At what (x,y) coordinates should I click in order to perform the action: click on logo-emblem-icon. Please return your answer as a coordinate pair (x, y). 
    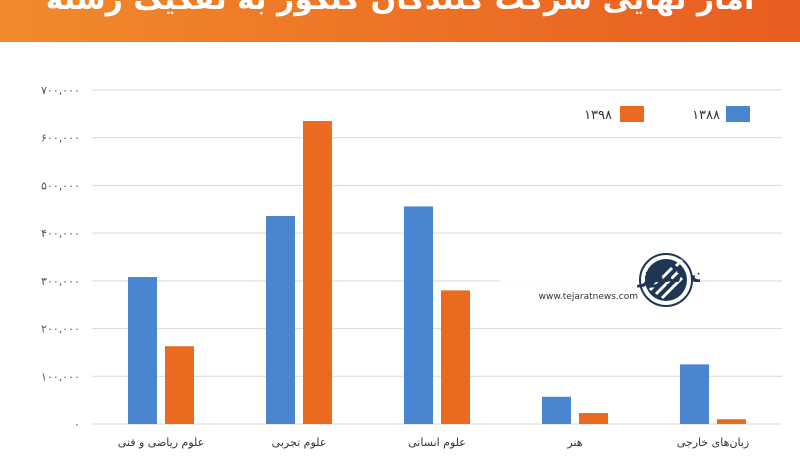
    Looking at the image, I should click on (666, 280).